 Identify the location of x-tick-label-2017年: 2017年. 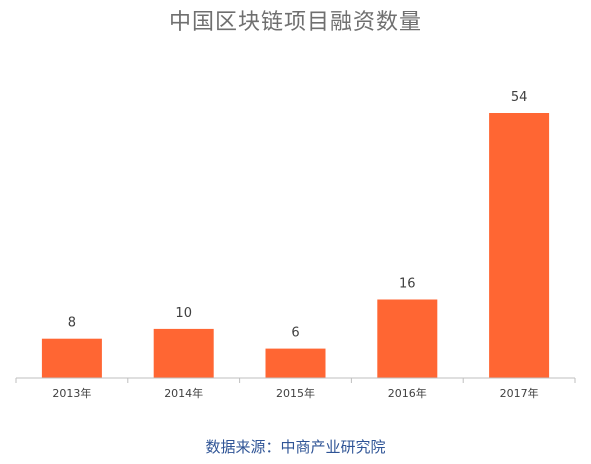
(519, 393).